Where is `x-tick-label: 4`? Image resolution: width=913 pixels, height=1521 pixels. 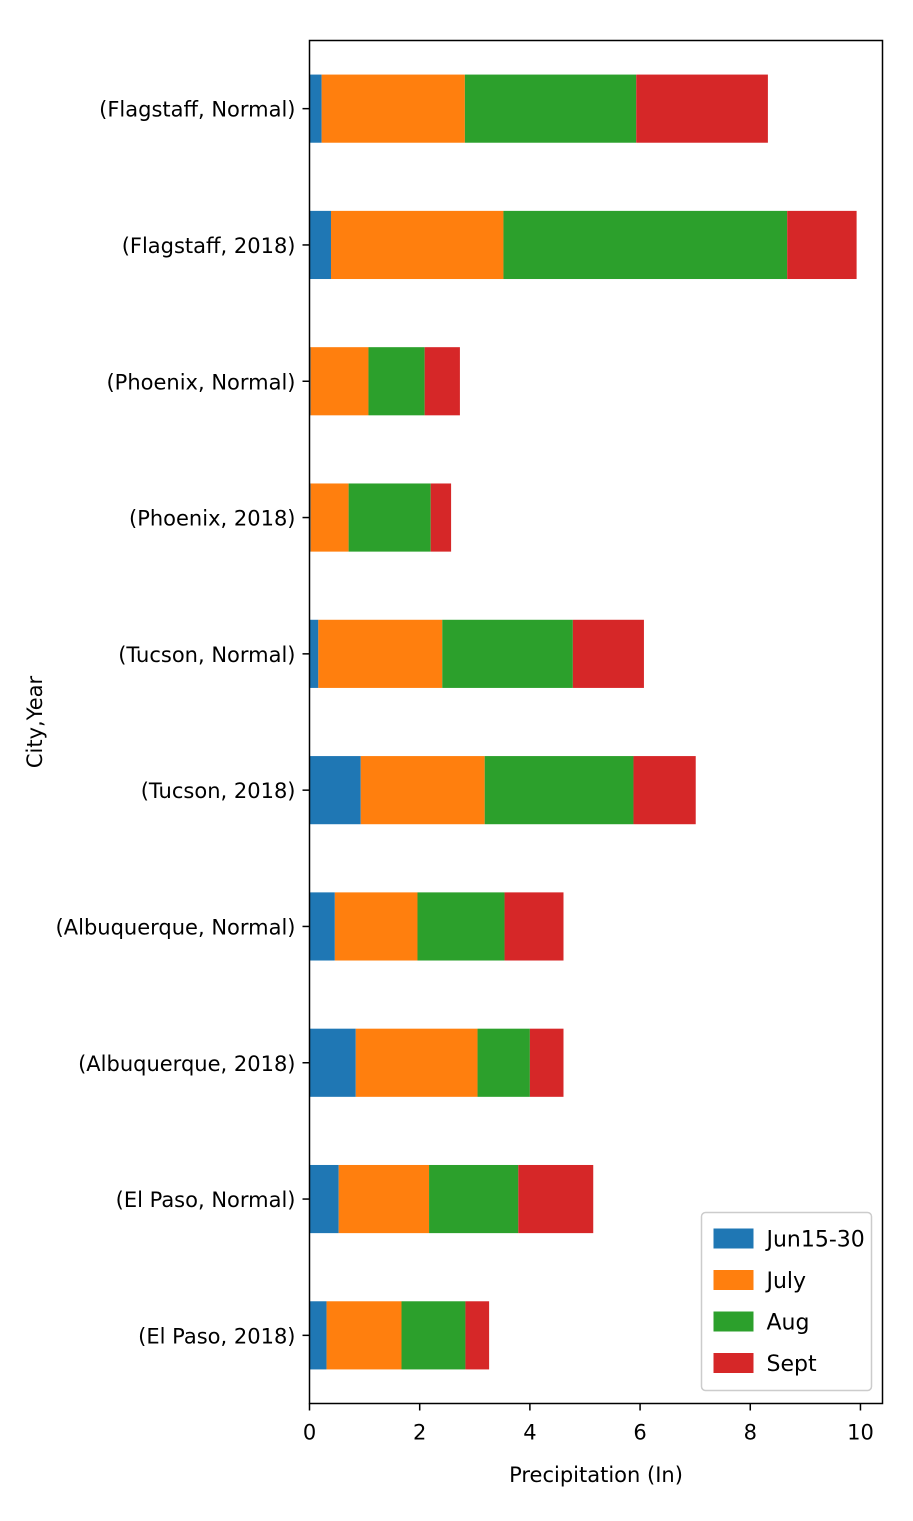
x-tick-label: 4 is located at coordinates (529, 1433).